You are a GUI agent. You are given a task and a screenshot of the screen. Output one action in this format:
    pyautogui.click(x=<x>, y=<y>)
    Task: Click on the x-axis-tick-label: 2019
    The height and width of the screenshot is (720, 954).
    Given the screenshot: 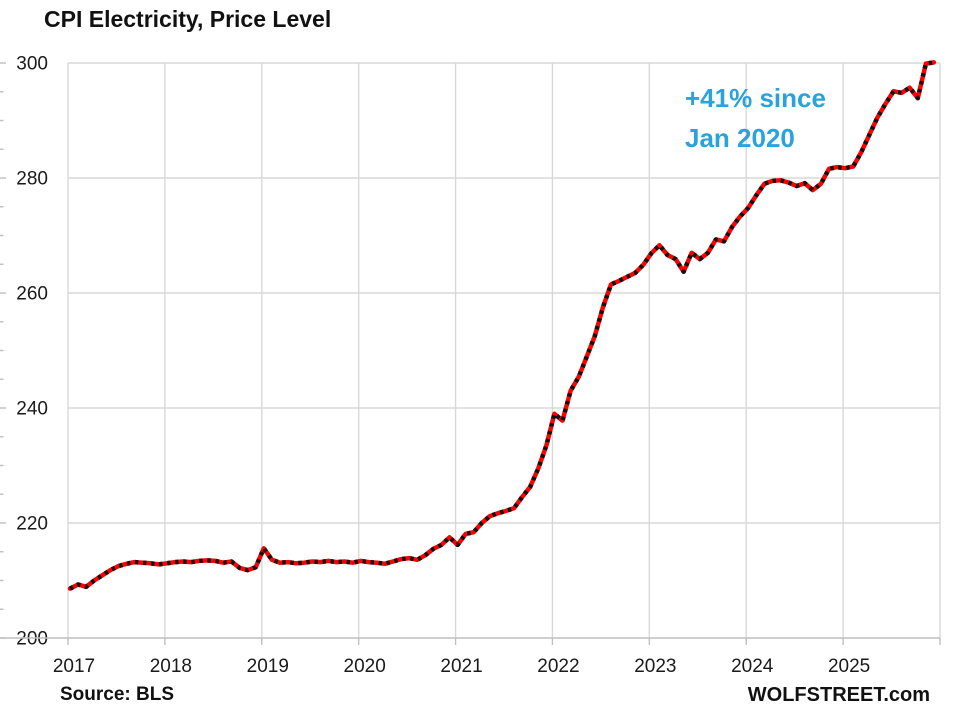 What is the action you would take?
    pyautogui.click(x=268, y=666)
    